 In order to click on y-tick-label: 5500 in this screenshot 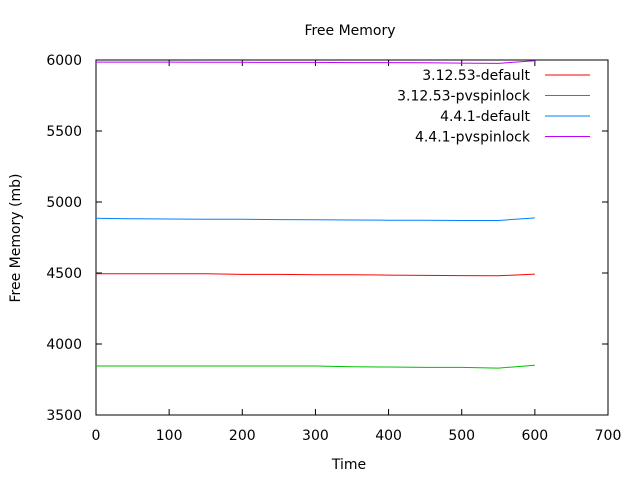, I will do `click(64, 132)`.